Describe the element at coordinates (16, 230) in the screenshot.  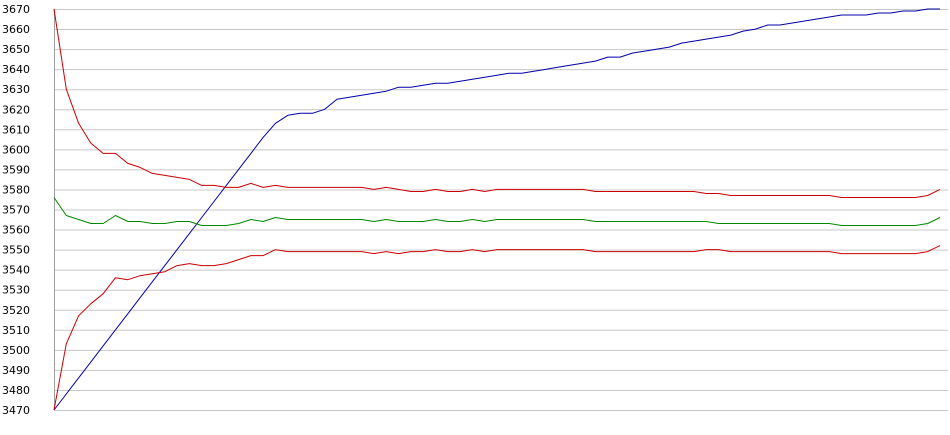
I see `y-tick-label: 3560` at that location.